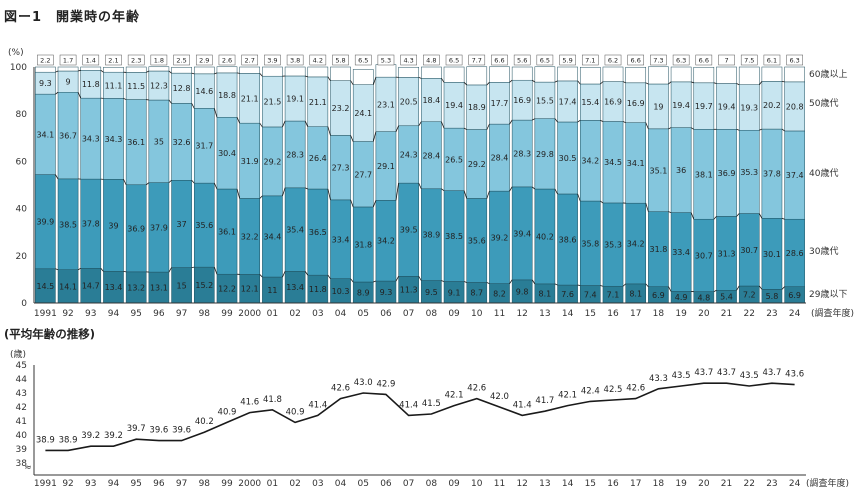  I want to click on bar-top-label-03: 4.2, so click(318, 61).